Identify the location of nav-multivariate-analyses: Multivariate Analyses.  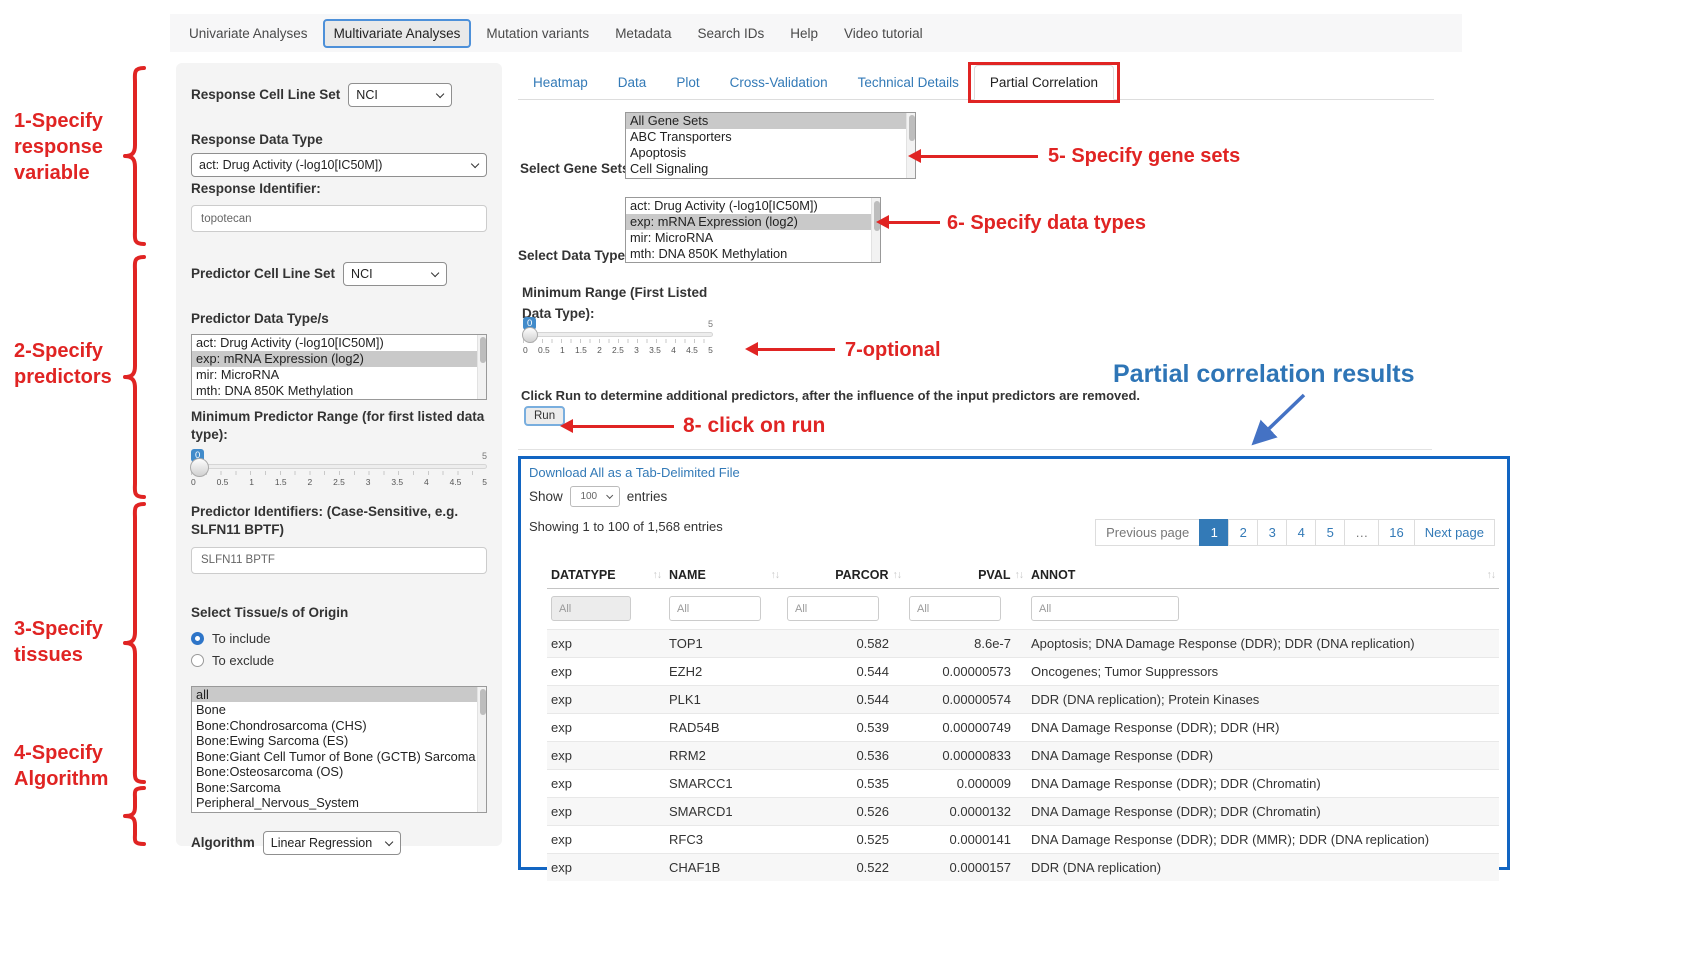
(397, 33).